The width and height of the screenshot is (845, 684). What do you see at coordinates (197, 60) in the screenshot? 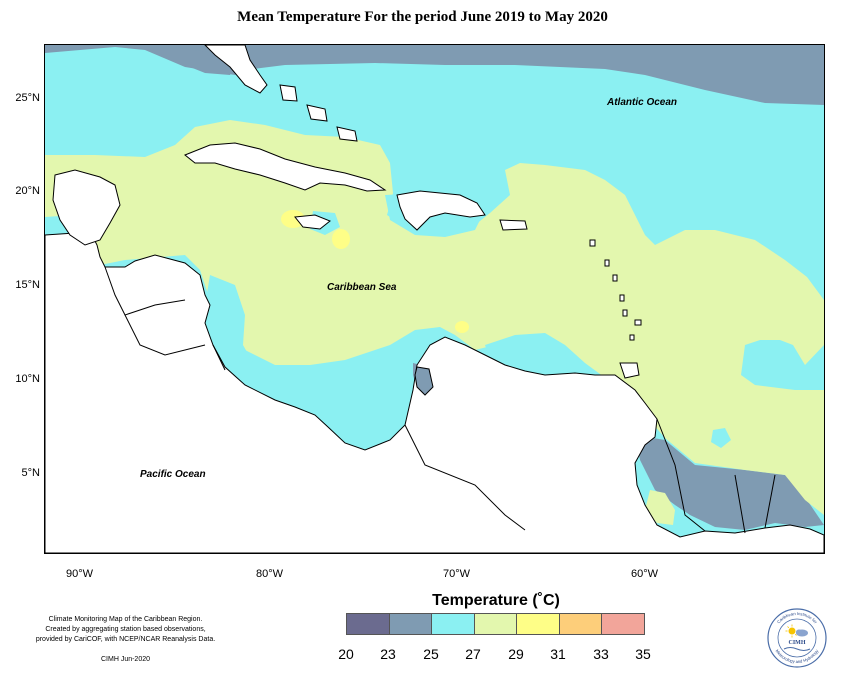
I see `zone-23-25-northwest` at bounding box center [197, 60].